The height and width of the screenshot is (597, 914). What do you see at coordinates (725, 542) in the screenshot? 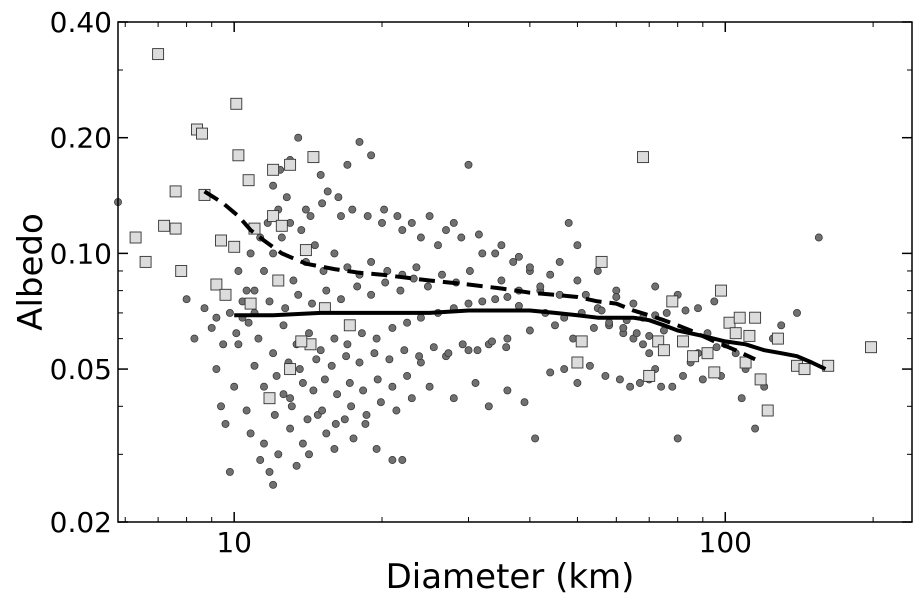
I see `x-tick-label: 100` at bounding box center [725, 542].